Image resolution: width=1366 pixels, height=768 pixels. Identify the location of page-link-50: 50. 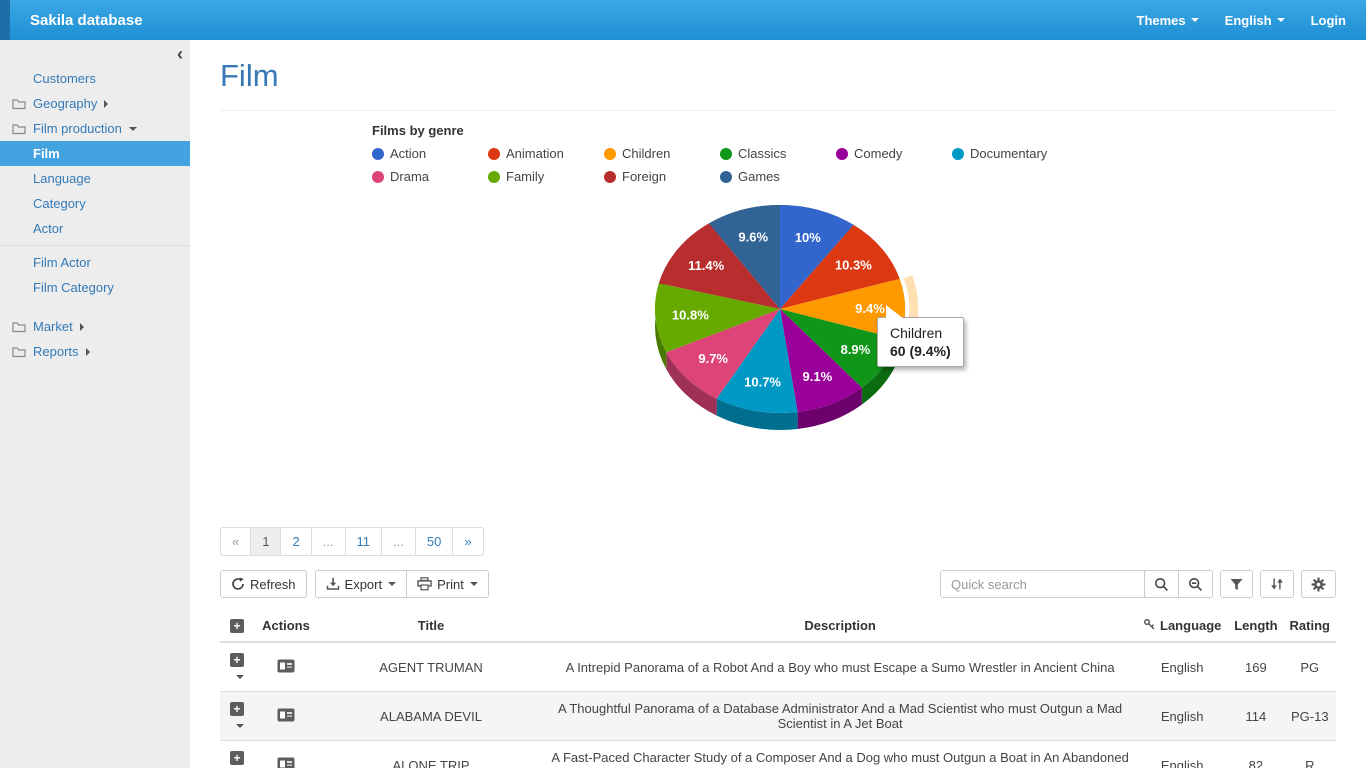
(434, 541).